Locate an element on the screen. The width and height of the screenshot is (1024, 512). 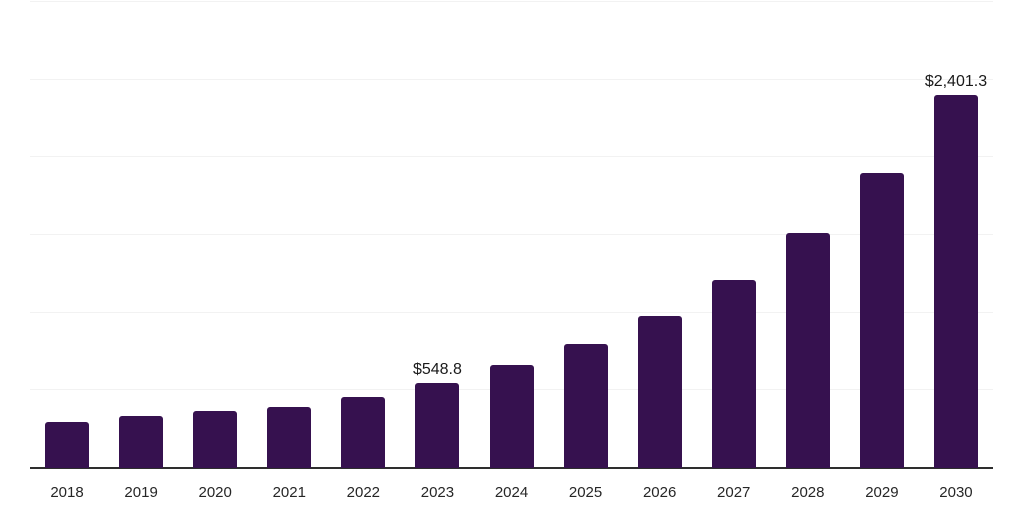
bar-2025 is located at coordinates (585, 405).